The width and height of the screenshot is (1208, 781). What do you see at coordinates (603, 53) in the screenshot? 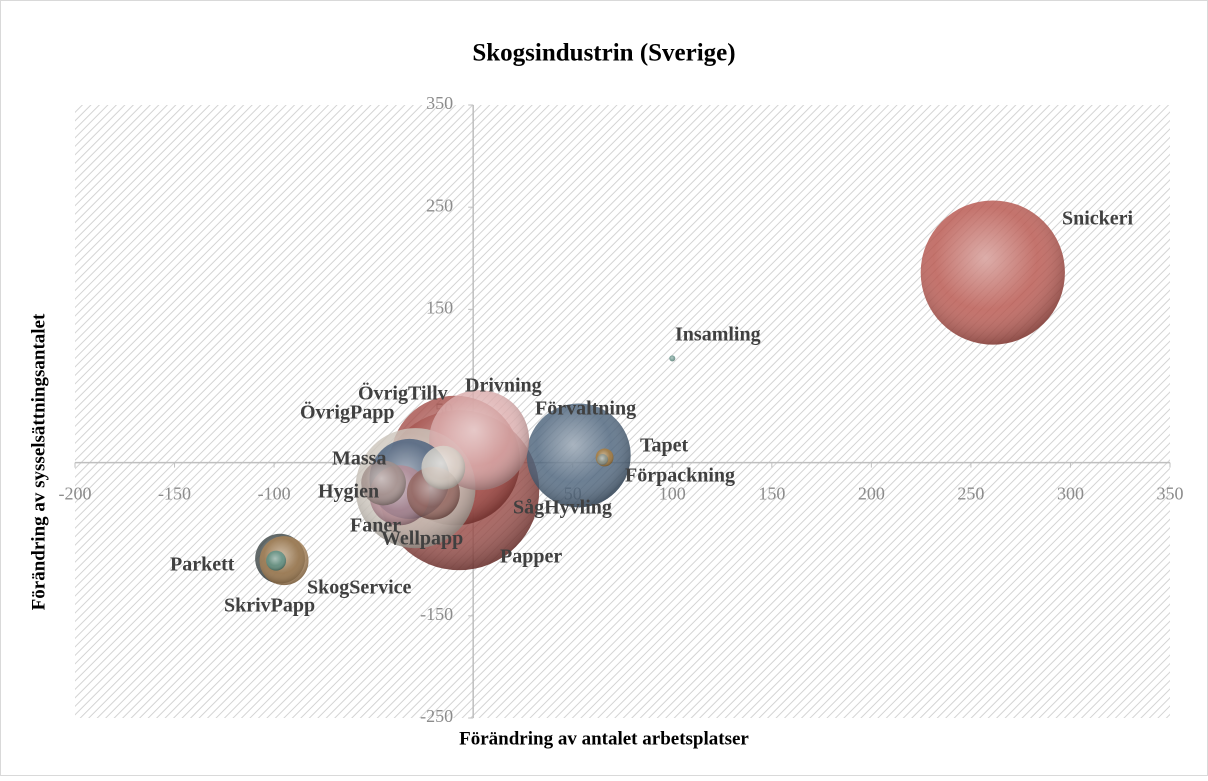
I see `chart-title: Skogsindustrin (Sverige)` at bounding box center [603, 53].